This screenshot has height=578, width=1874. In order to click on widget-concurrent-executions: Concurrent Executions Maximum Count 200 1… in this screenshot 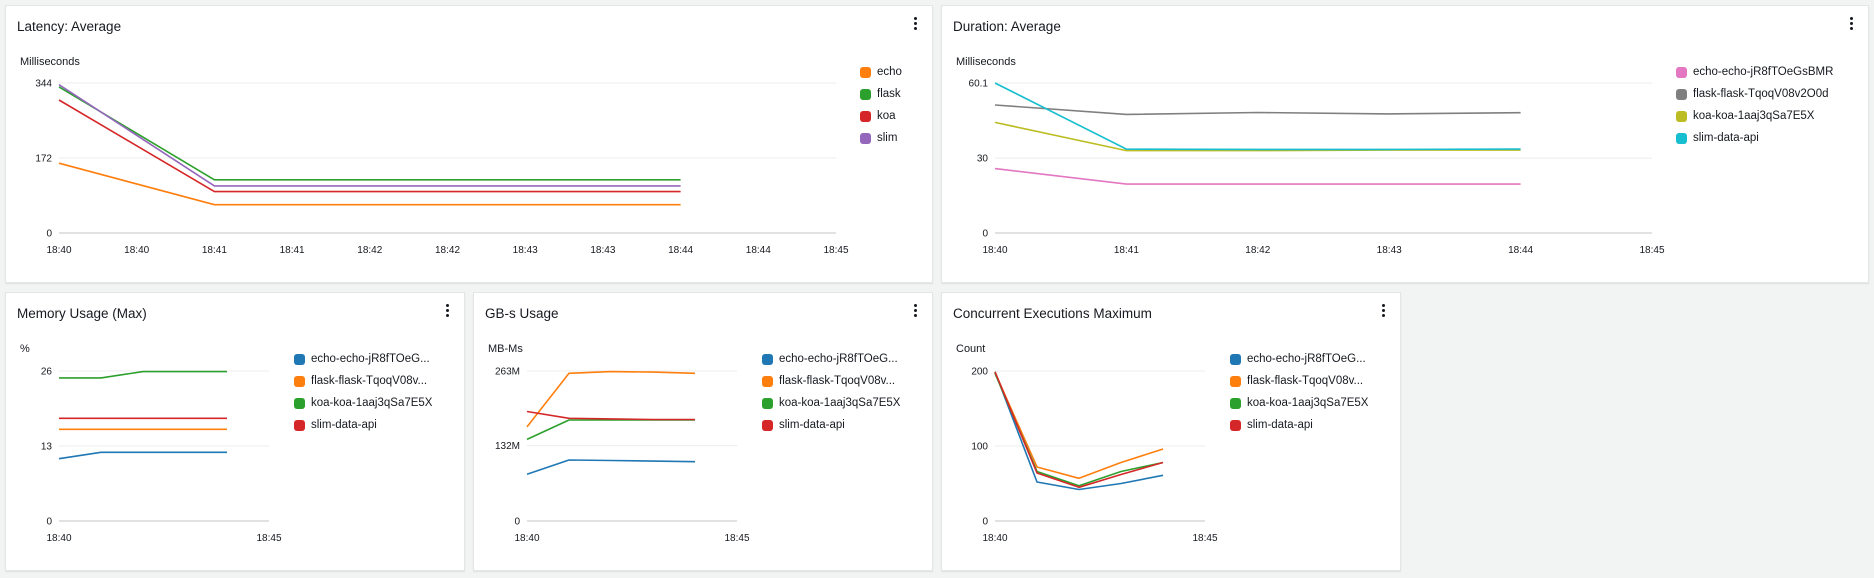, I will do `click(1171, 431)`.